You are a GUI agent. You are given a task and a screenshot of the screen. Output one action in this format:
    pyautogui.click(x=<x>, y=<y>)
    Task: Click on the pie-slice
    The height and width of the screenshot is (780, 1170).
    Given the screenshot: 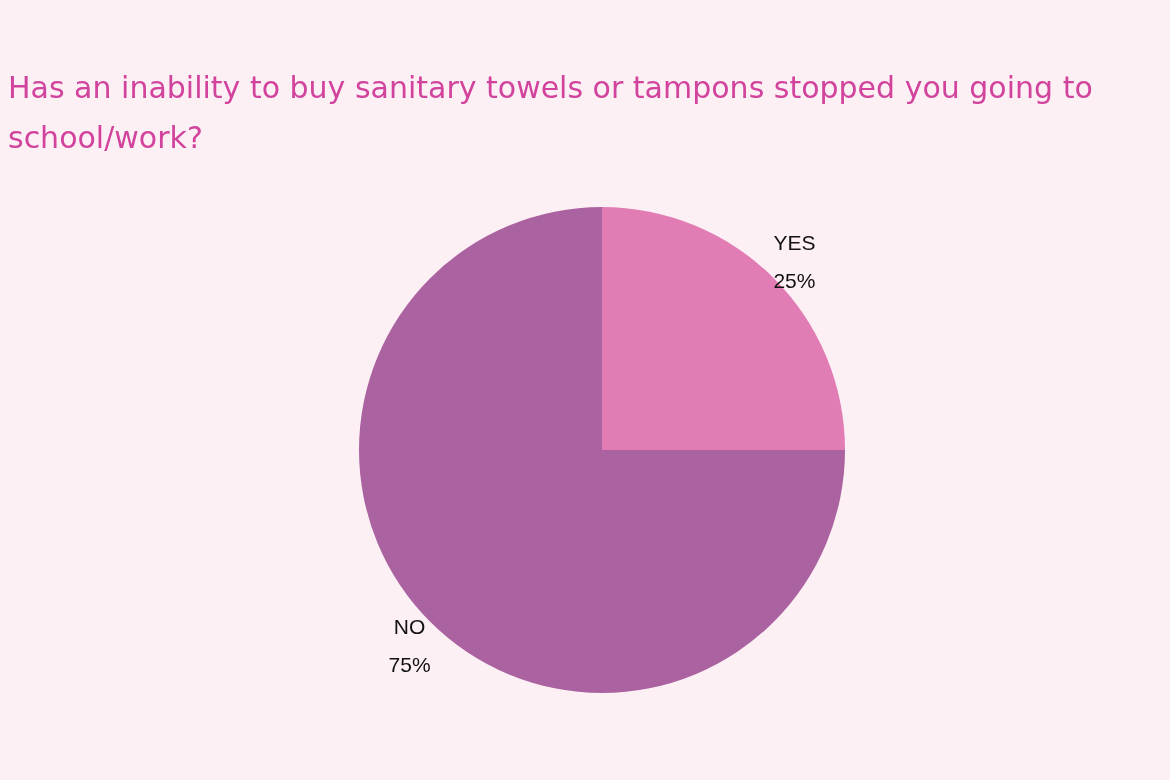 What is the action you would take?
    pyautogui.click(x=723, y=328)
    